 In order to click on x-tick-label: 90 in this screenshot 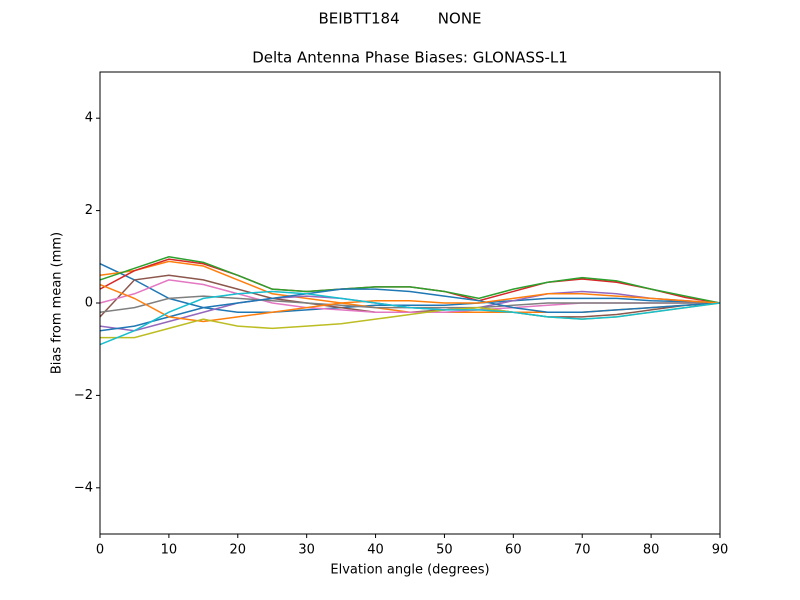, I will do `click(720, 550)`.